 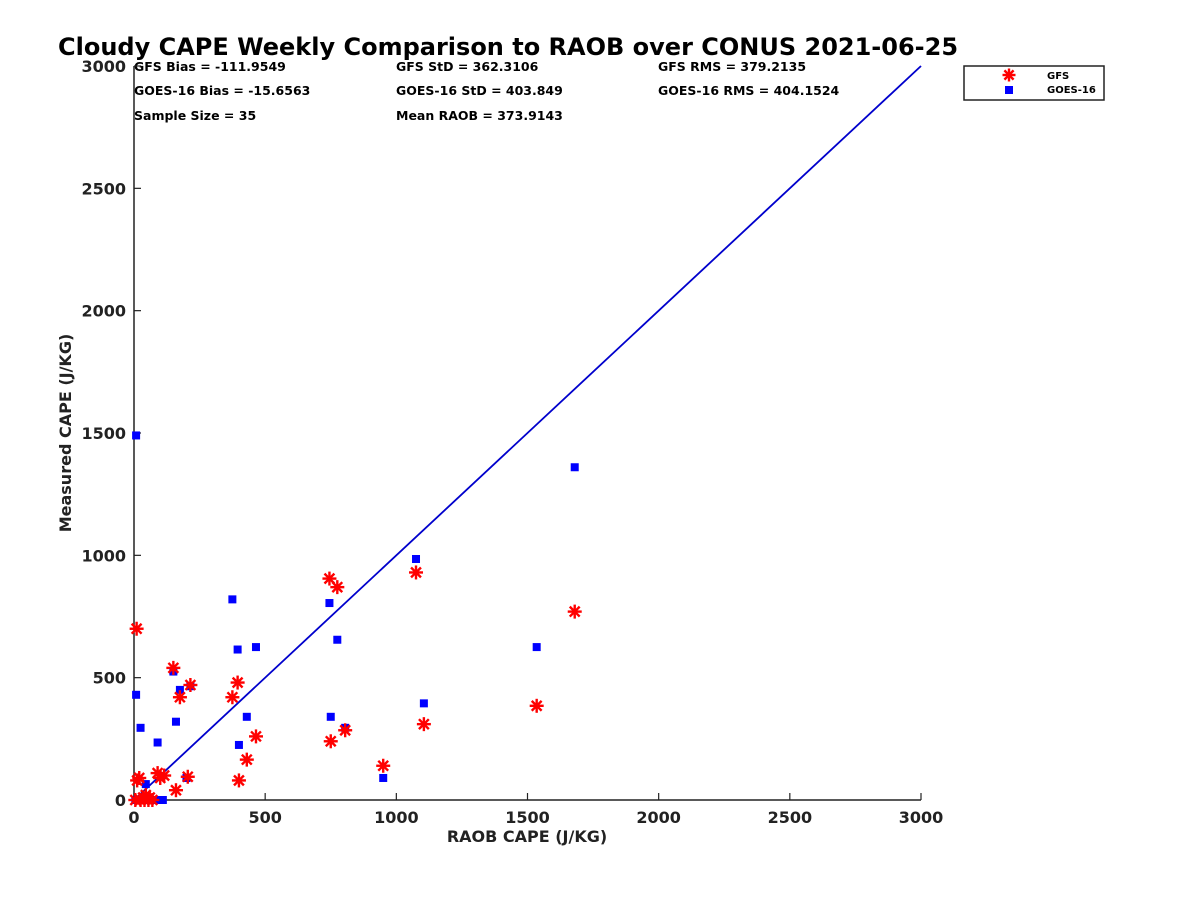 I want to click on stat-goes16-rms: GOES-16 RMS = 404.1524, so click(x=749, y=90).